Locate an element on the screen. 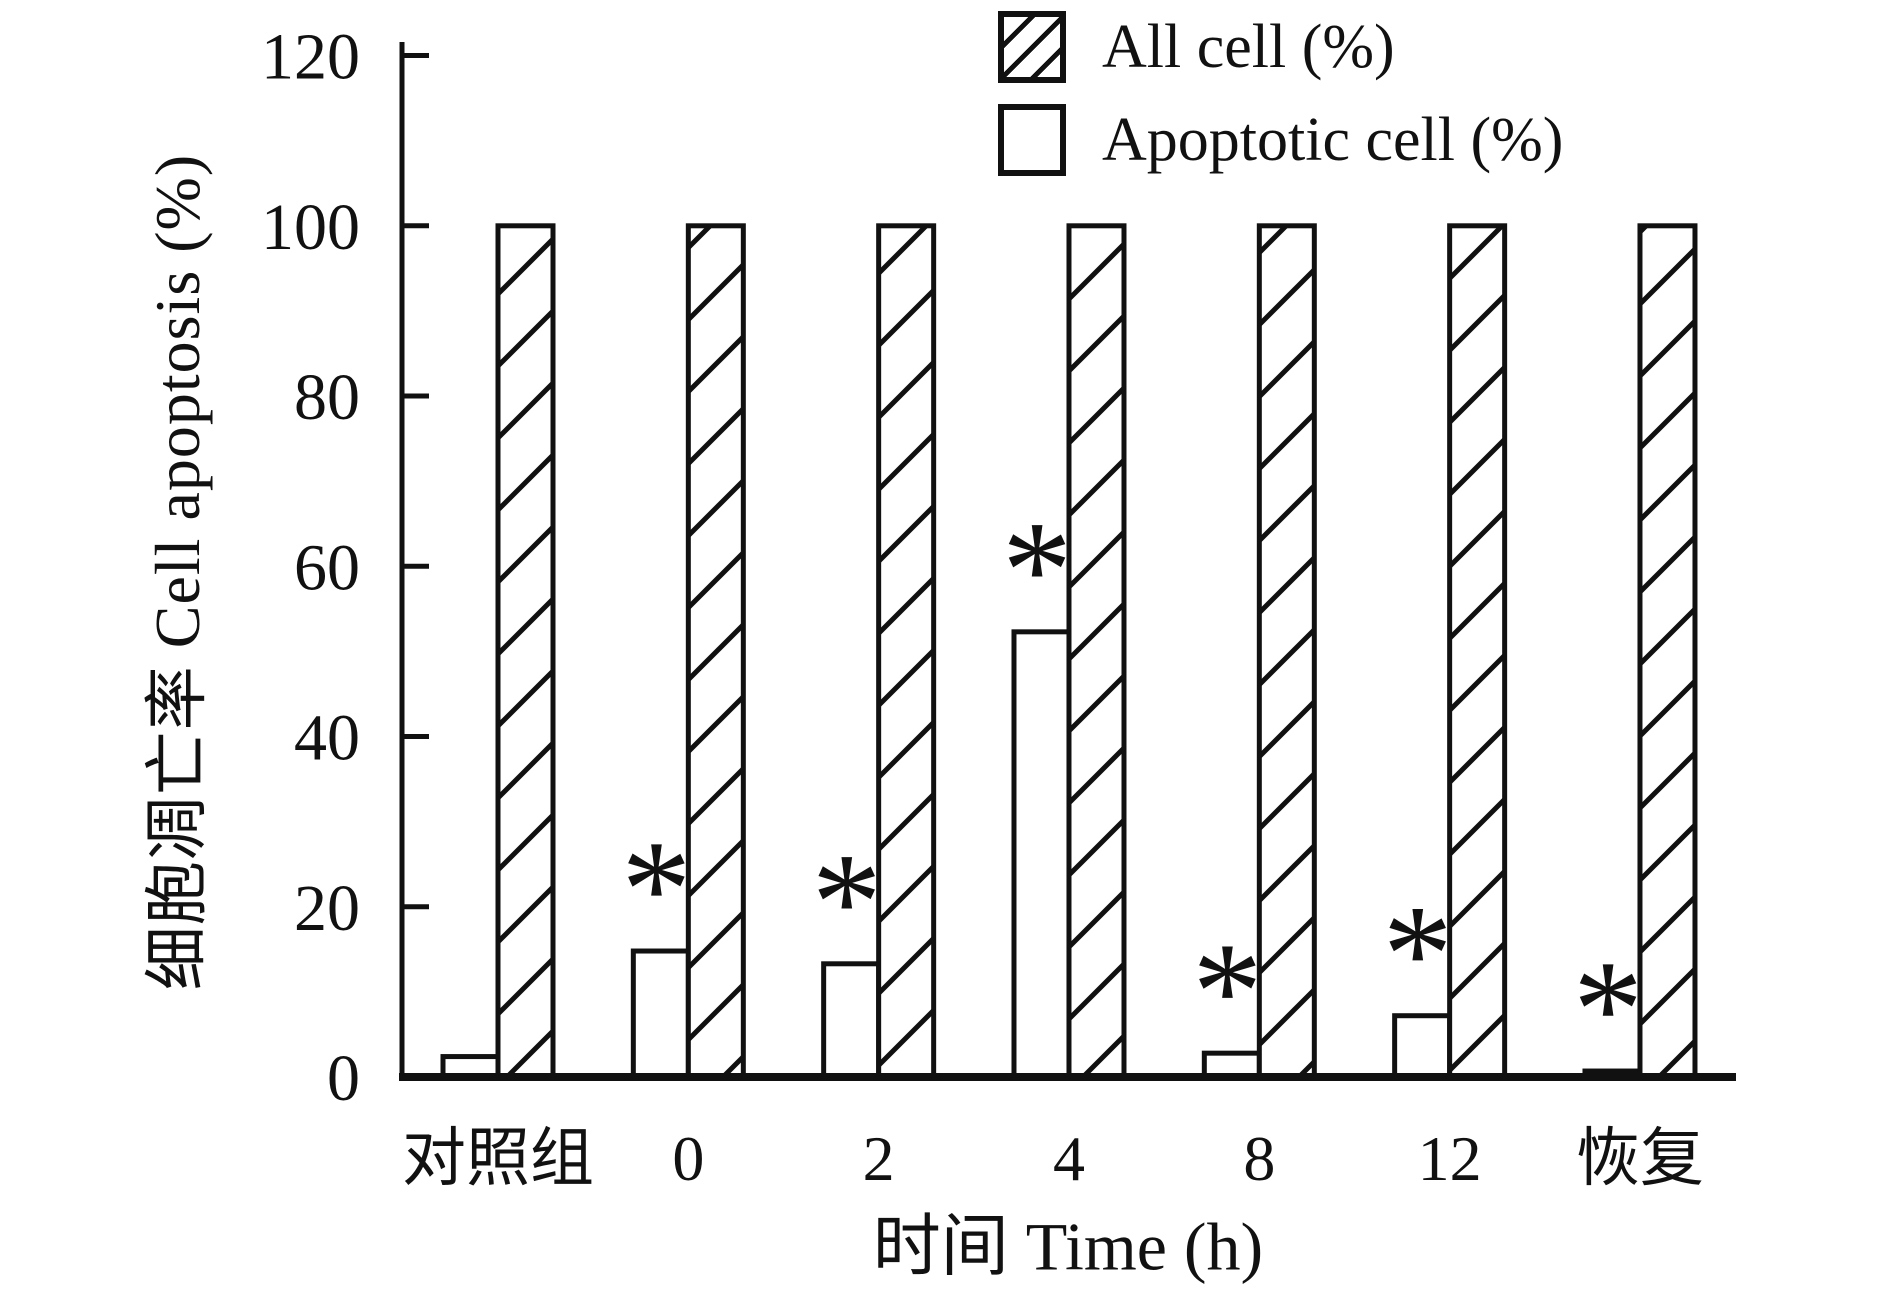  x-axis-title: 时间 Time (h) is located at coordinates (1068, 1246).